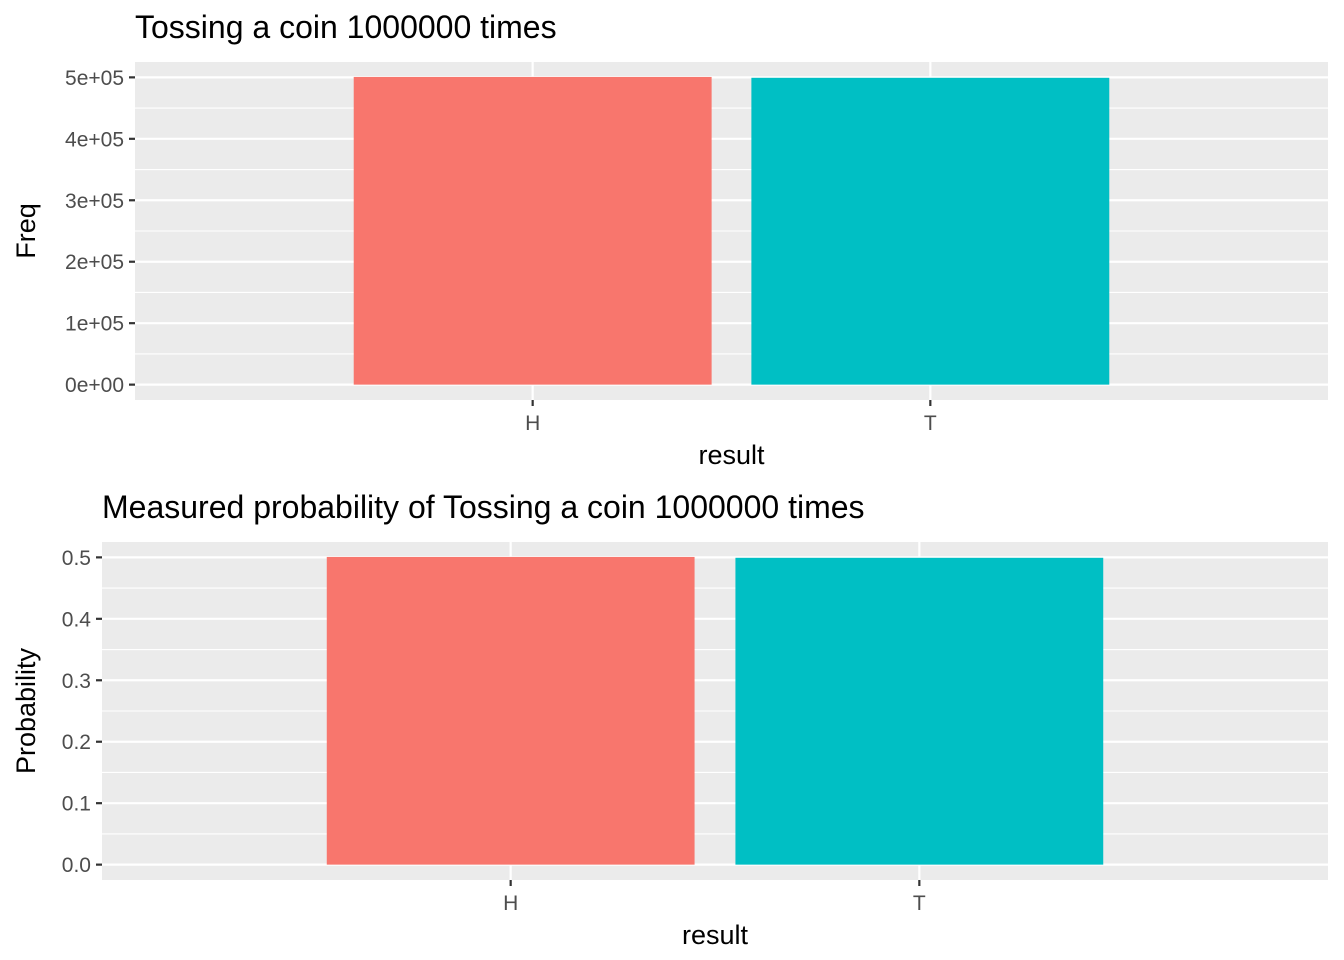 This screenshot has width=1344, height=960. What do you see at coordinates (94, 139) in the screenshot?
I see `y-tick-label: 4e+05` at bounding box center [94, 139].